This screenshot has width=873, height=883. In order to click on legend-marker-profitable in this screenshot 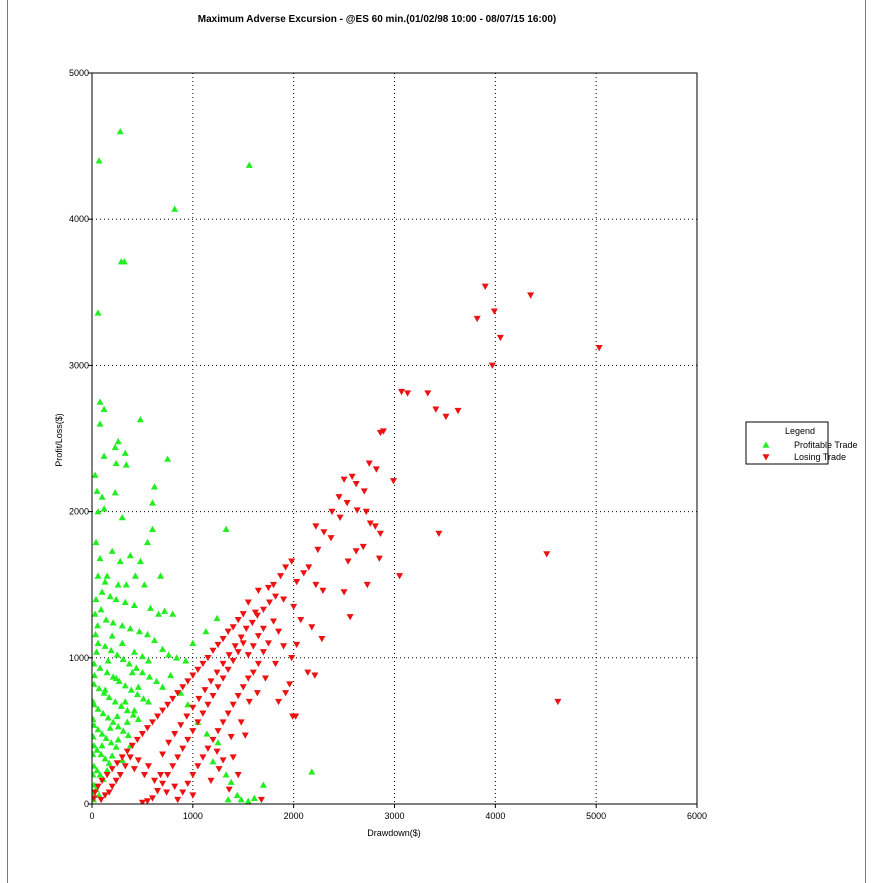, I will do `click(766, 444)`.